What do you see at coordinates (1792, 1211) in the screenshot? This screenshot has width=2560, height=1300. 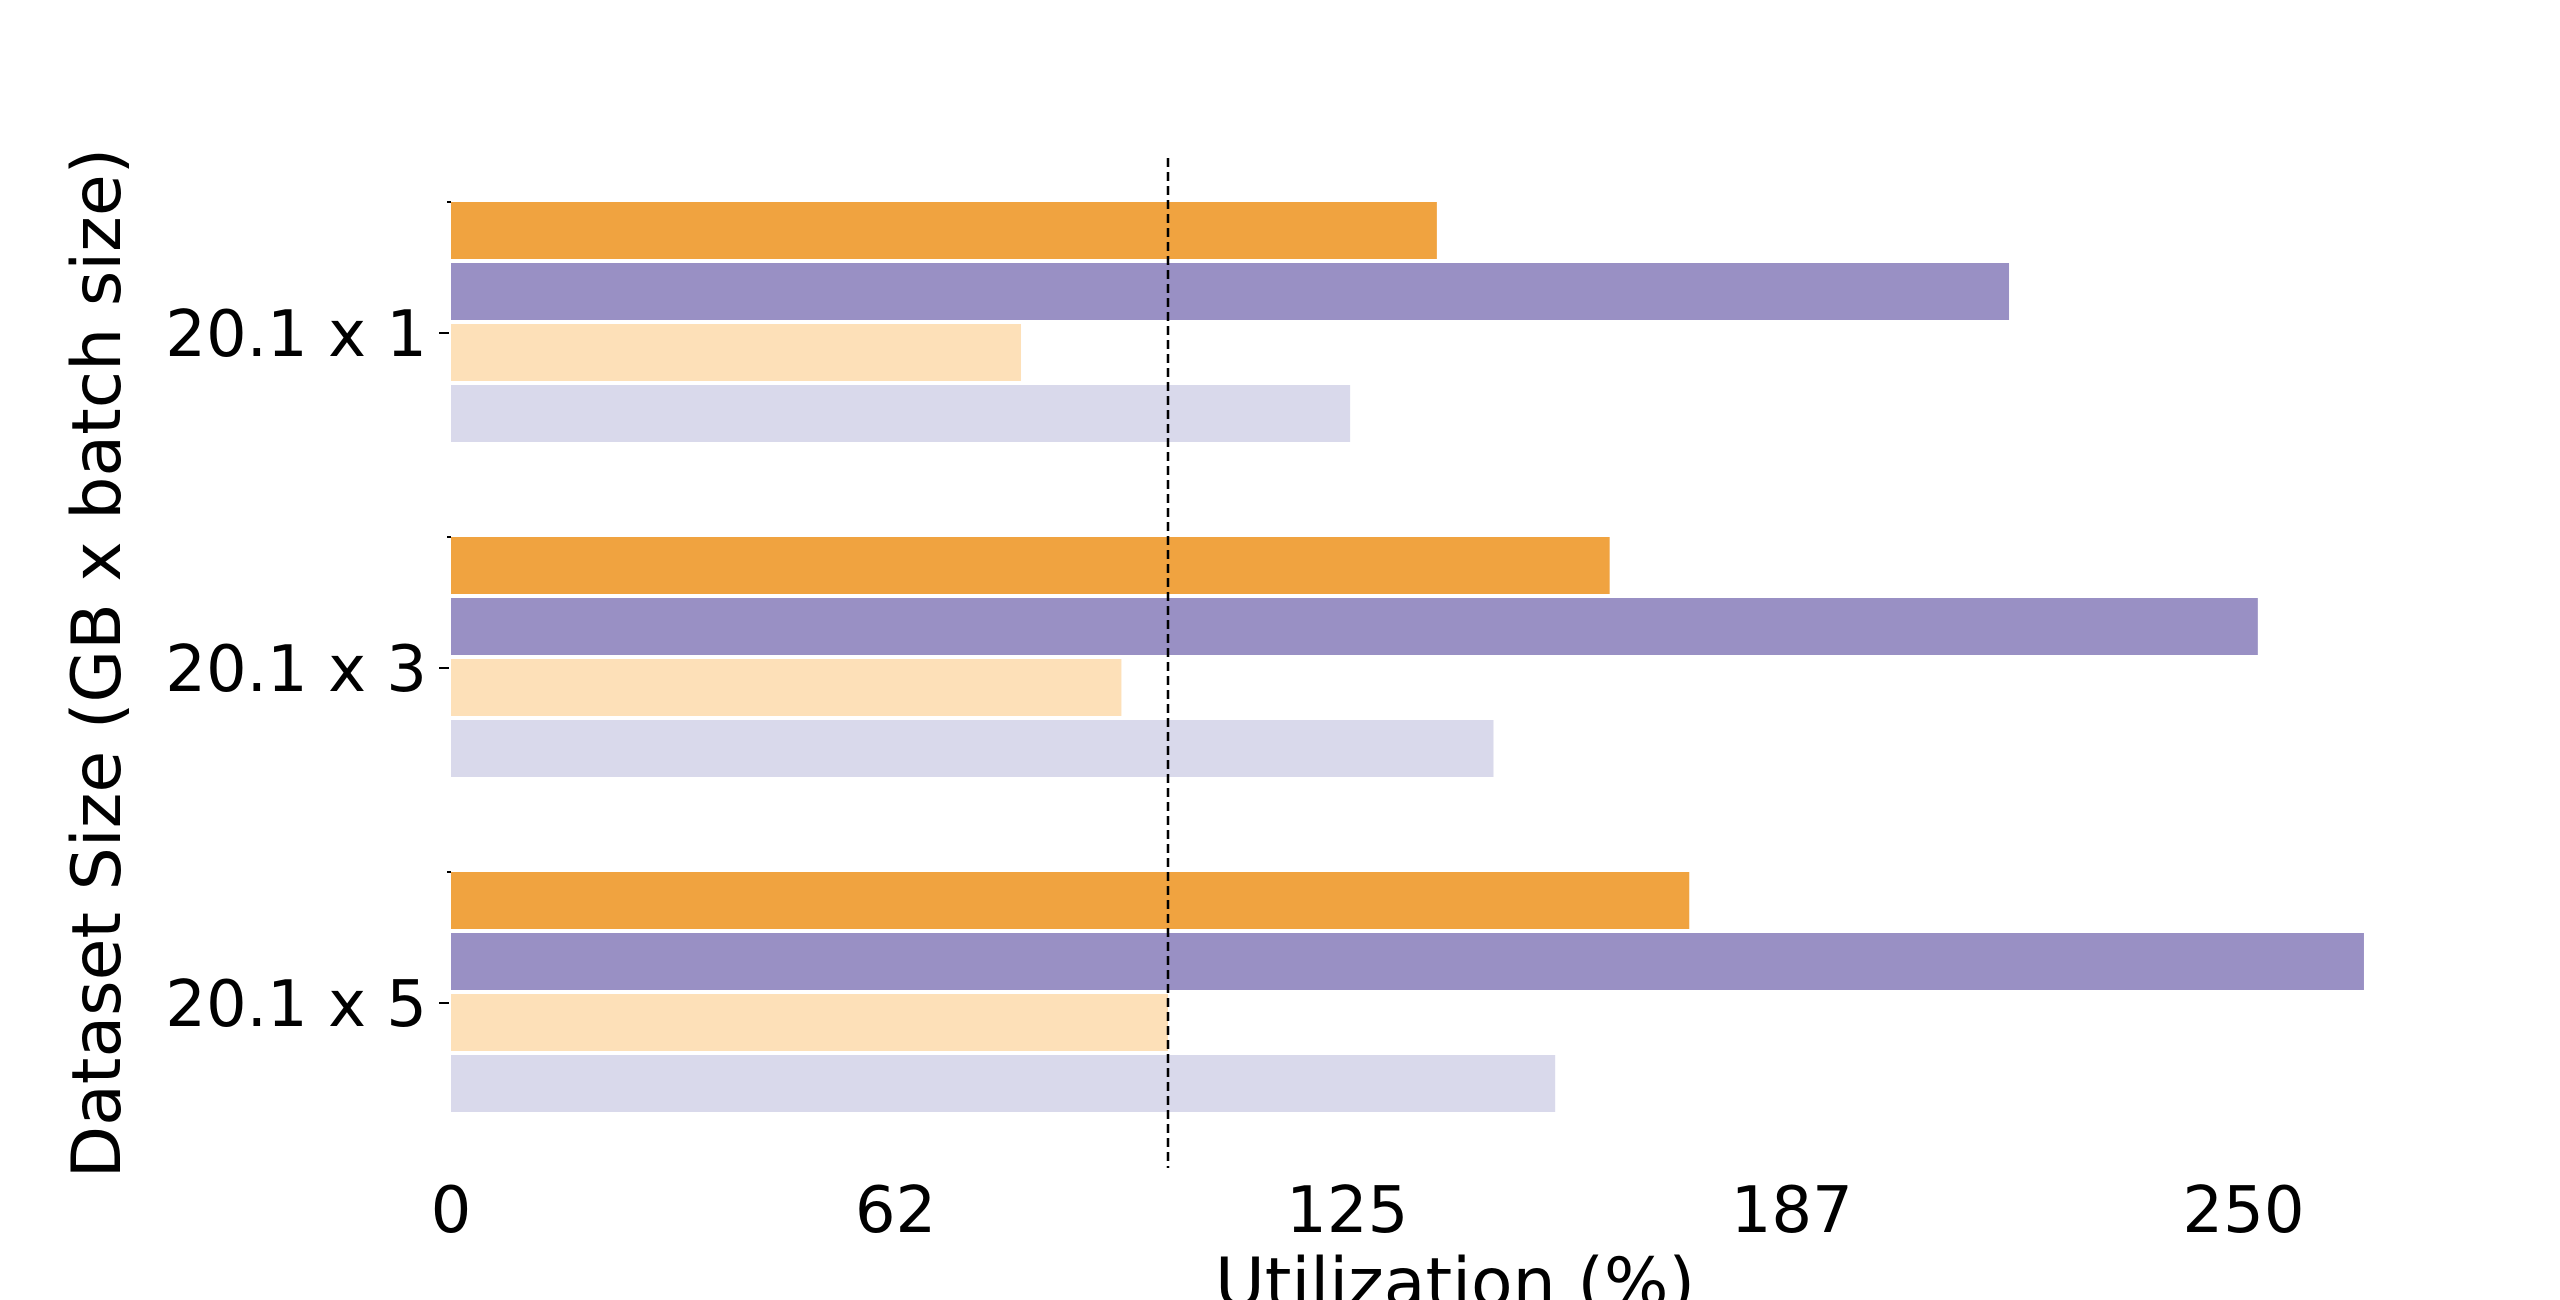 I see `x-tick-label: 187` at bounding box center [1792, 1211].